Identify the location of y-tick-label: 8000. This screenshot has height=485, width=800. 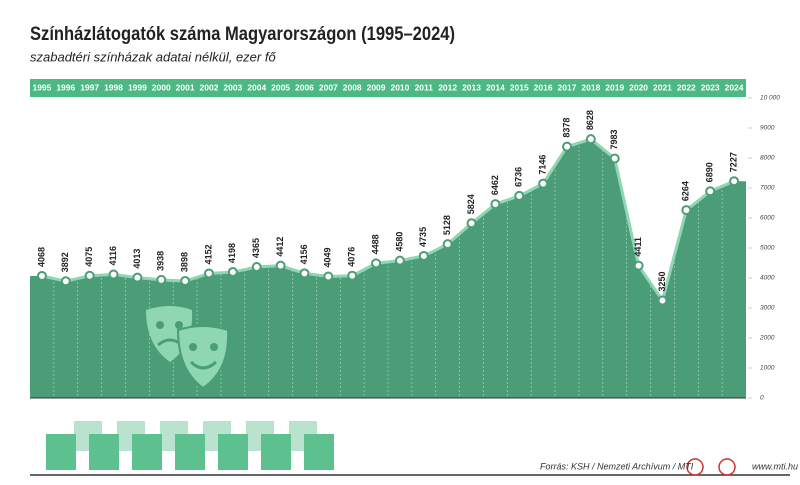
(767, 158).